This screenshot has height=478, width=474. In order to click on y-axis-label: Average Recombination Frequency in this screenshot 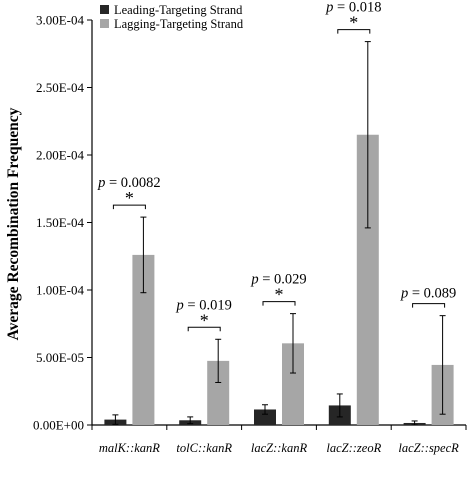, I will do `click(13, 223)`.